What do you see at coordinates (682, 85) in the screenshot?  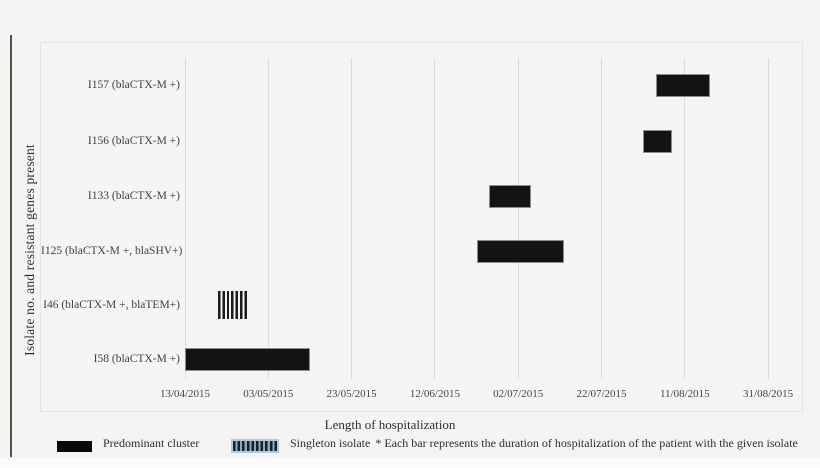 I see `bar-predominant-i157` at bounding box center [682, 85].